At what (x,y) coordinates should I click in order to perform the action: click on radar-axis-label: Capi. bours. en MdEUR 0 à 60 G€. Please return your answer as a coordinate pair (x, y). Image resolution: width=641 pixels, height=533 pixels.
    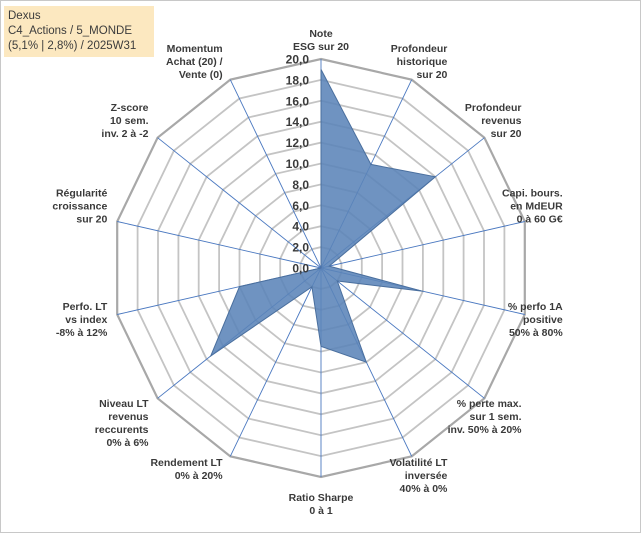
    Looking at the image, I should click on (532, 207).